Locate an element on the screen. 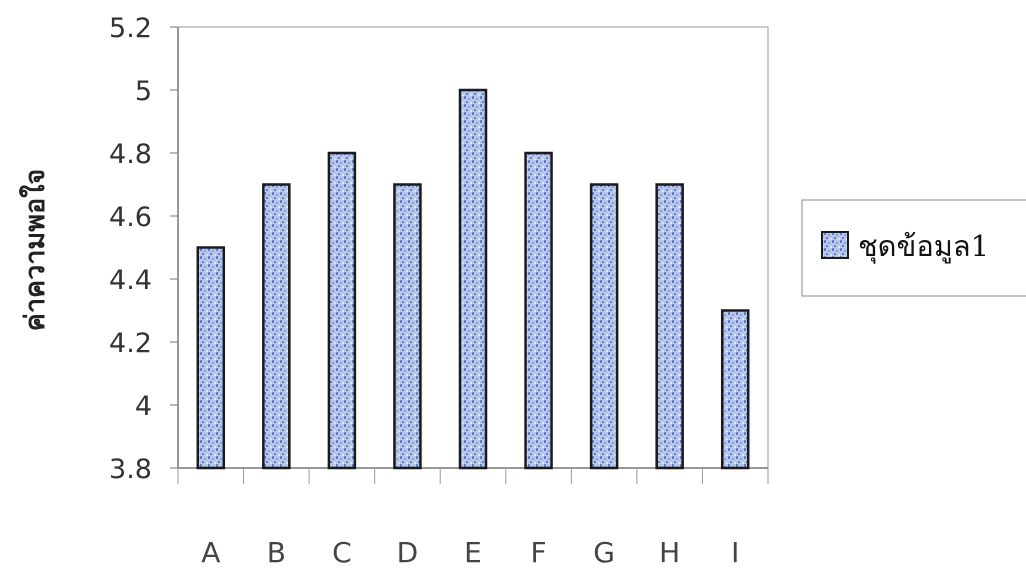 This screenshot has width=1026, height=577. x-tick-label: E is located at coordinates (473, 552).